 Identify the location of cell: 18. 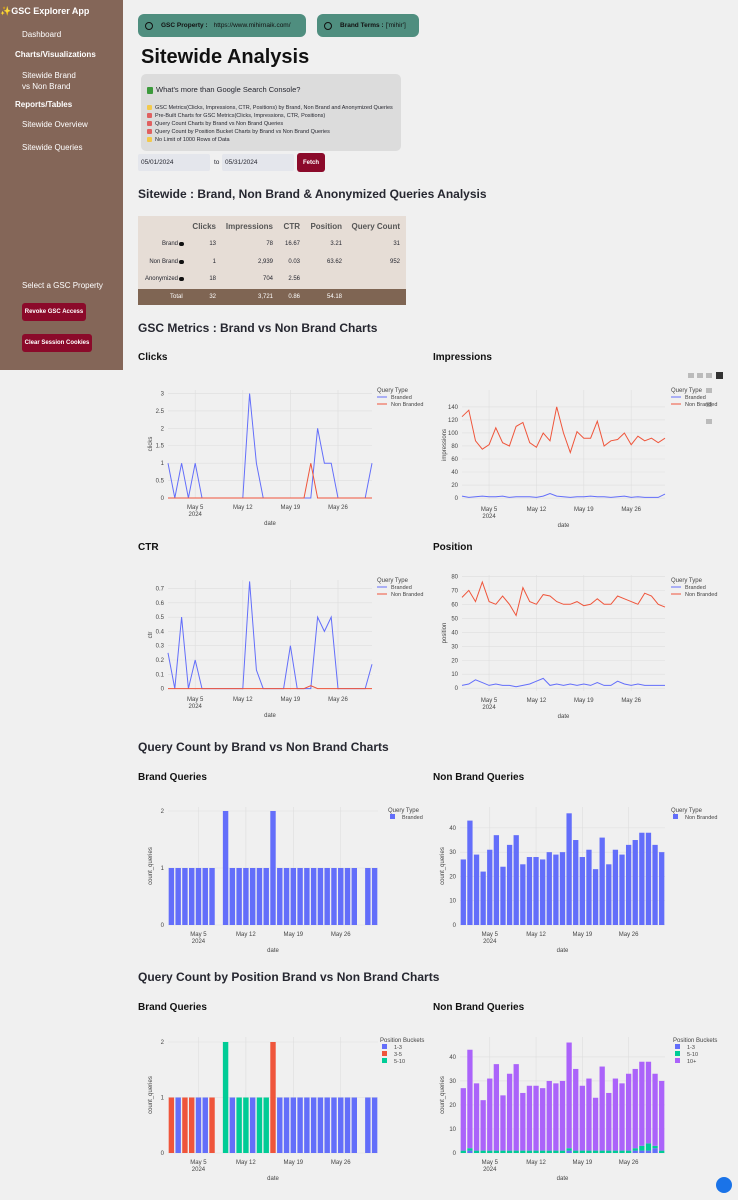
(212, 279).